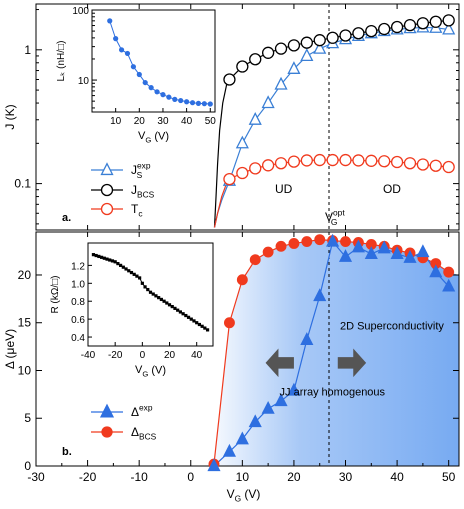 This screenshot has height=509, width=464. What do you see at coordinates (163, 121) in the screenshot?
I see `inset-a-xtick-label: 30` at bounding box center [163, 121].